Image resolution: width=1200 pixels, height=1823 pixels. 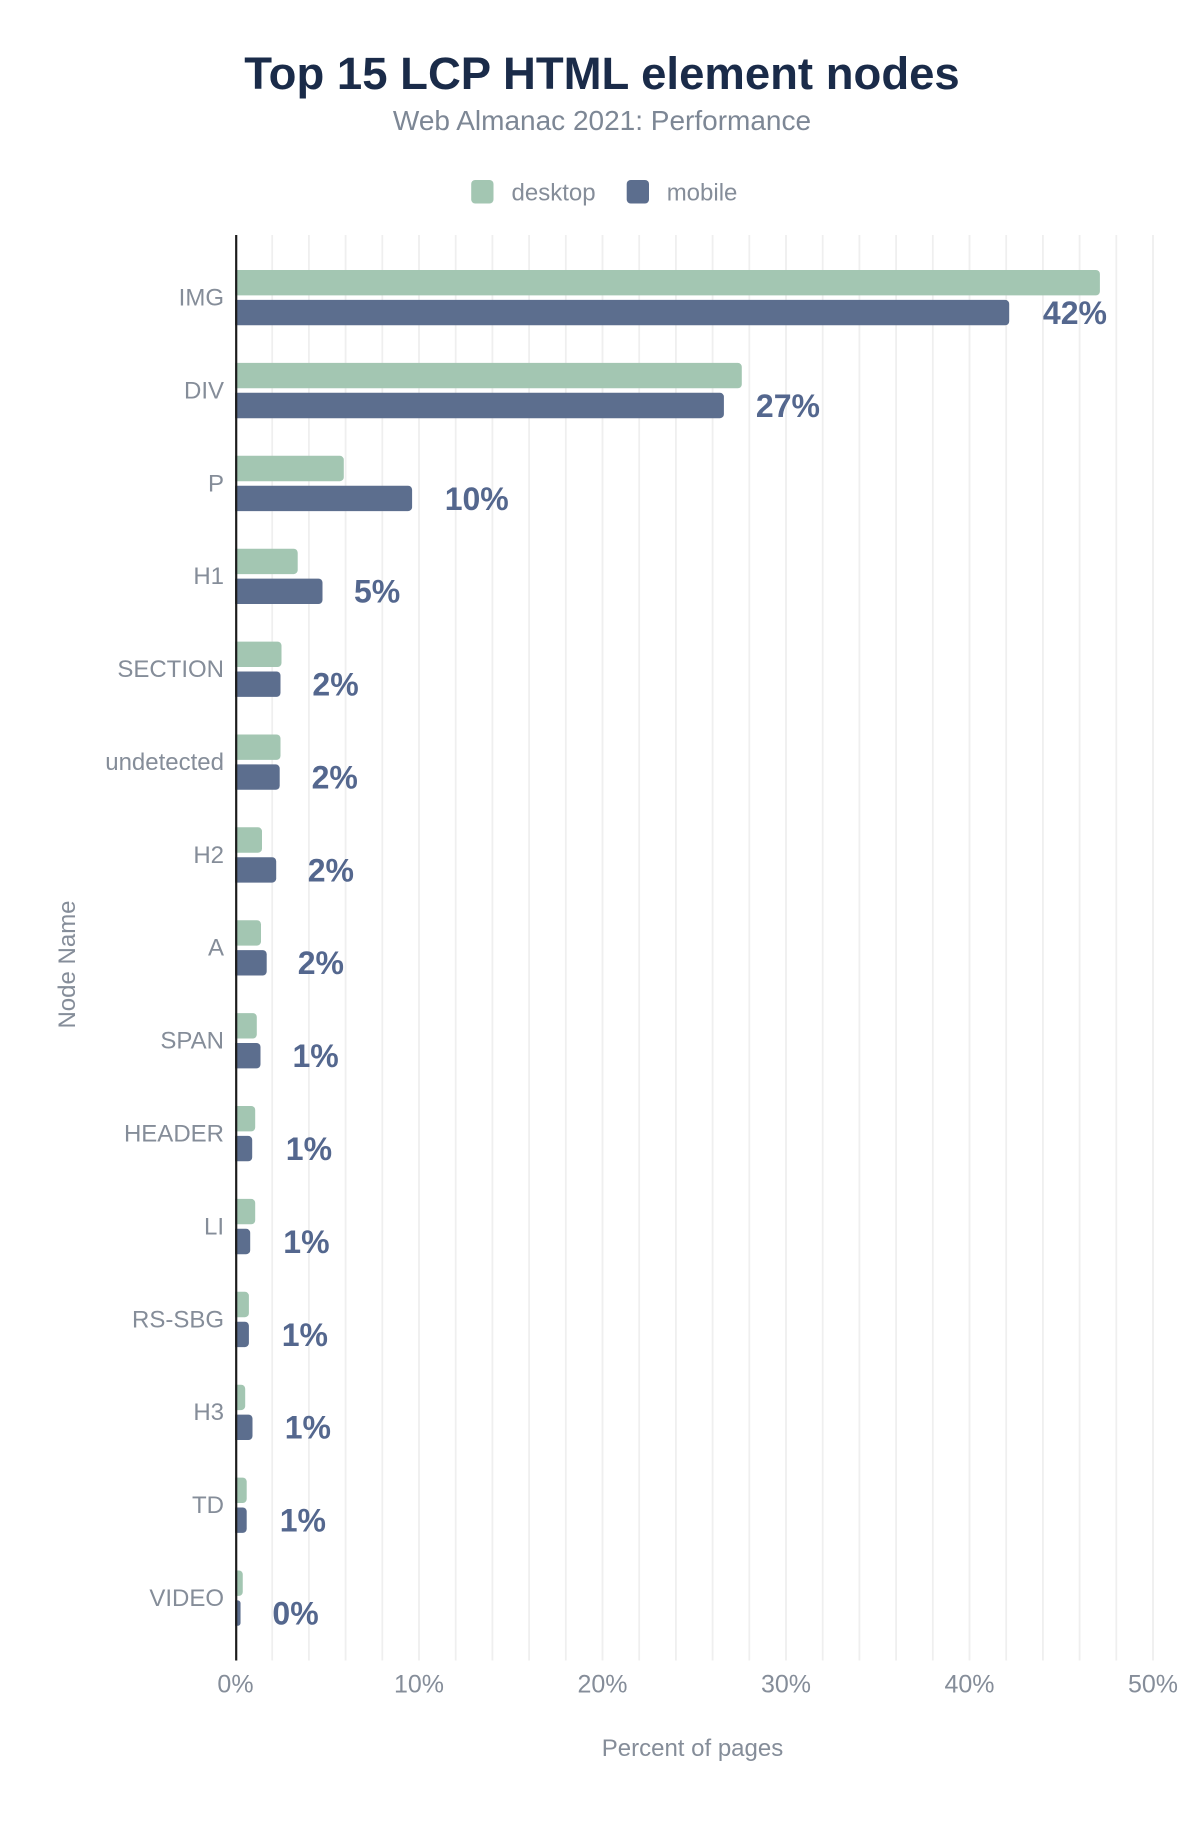 What do you see at coordinates (164, 762) in the screenshot?
I see `svg-text: undetected` at bounding box center [164, 762].